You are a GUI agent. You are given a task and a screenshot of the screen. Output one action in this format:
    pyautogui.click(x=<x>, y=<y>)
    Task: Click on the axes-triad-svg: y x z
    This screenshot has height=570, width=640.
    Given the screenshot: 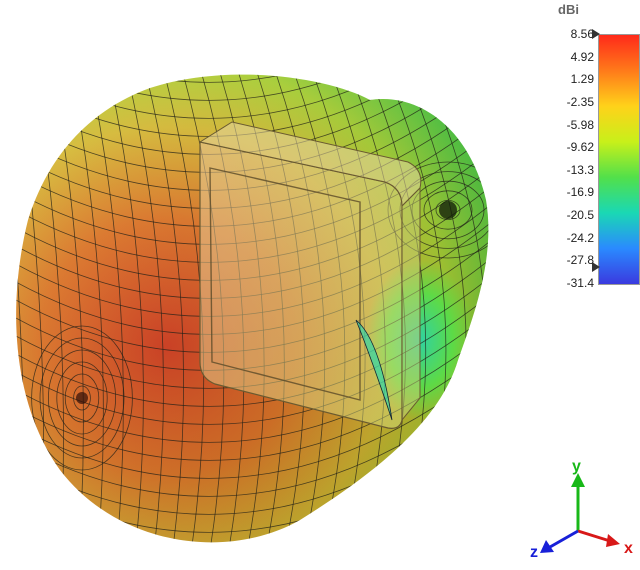 What is the action you would take?
    pyautogui.click(x=581, y=509)
    